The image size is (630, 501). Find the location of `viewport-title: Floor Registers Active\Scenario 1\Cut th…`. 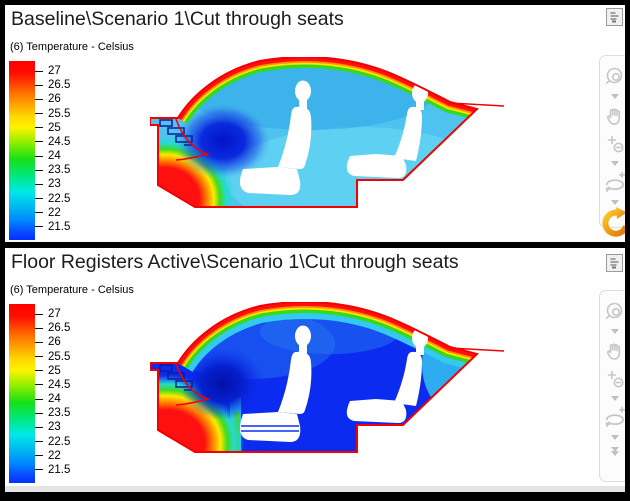

viewport-title: Floor Registers Active\Scenario 1\Cut th… is located at coordinates (235, 262).